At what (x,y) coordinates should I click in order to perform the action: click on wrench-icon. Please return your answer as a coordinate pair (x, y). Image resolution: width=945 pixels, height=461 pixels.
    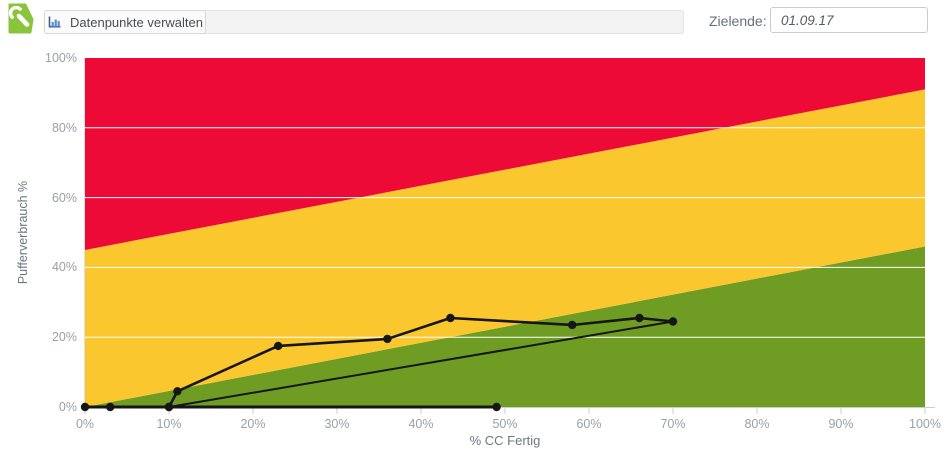
    Looking at the image, I should click on (19, 16).